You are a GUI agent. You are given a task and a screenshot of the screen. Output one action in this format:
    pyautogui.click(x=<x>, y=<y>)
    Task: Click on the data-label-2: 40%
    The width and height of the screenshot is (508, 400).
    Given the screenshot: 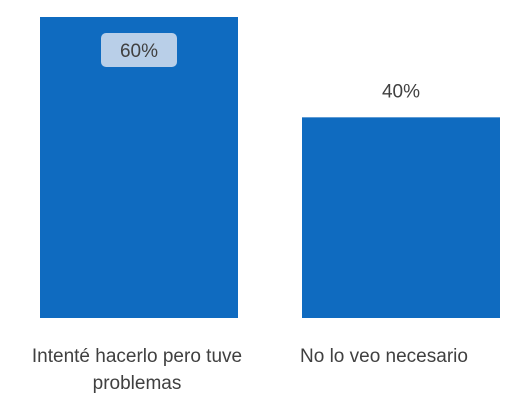 What is the action you would take?
    pyautogui.click(x=401, y=91)
    